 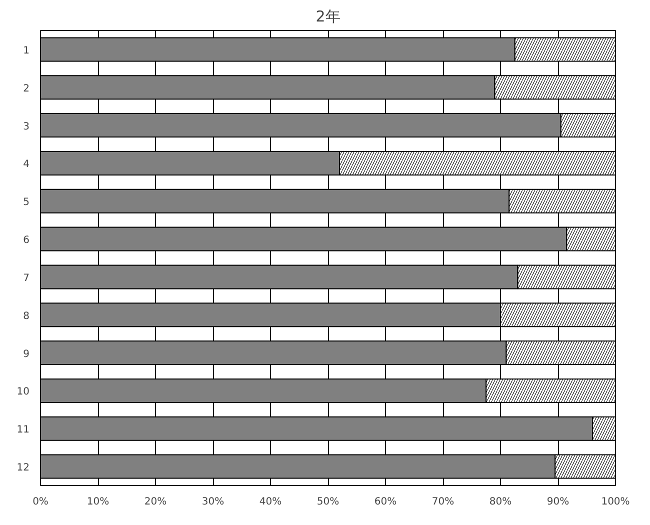 What do you see at coordinates (26, 164) in the screenshot?
I see `y-tick-label: 4` at bounding box center [26, 164].